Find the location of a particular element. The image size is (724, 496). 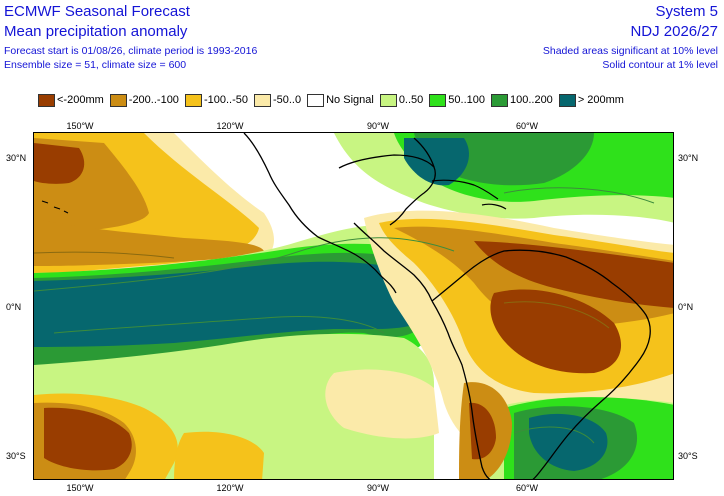

coastline-gulf is located at coordinates (387, 190).